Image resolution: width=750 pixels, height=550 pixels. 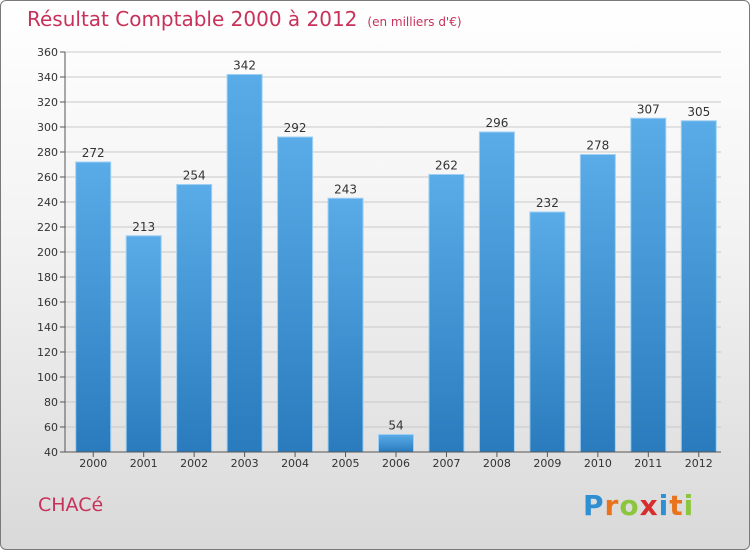 What do you see at coordinates (93, 307) in the screenshot?
I see `bar-2000` at bounding box center [93, 307].